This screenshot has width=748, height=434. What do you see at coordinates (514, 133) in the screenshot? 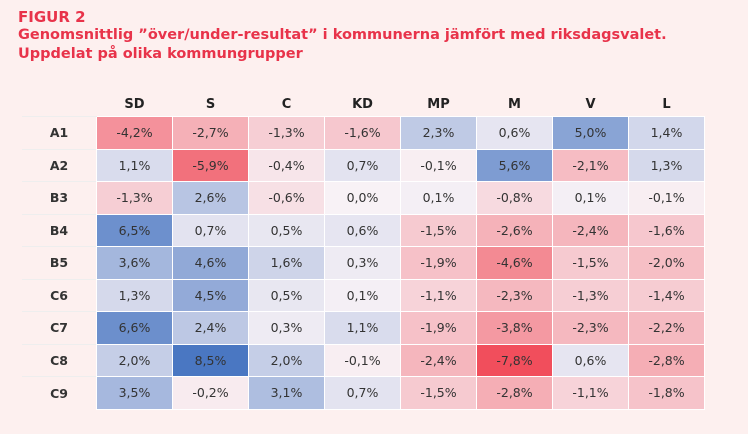
I see `heatmap-cell-a1-m: 0,6%` at bounding box center [514, 133].